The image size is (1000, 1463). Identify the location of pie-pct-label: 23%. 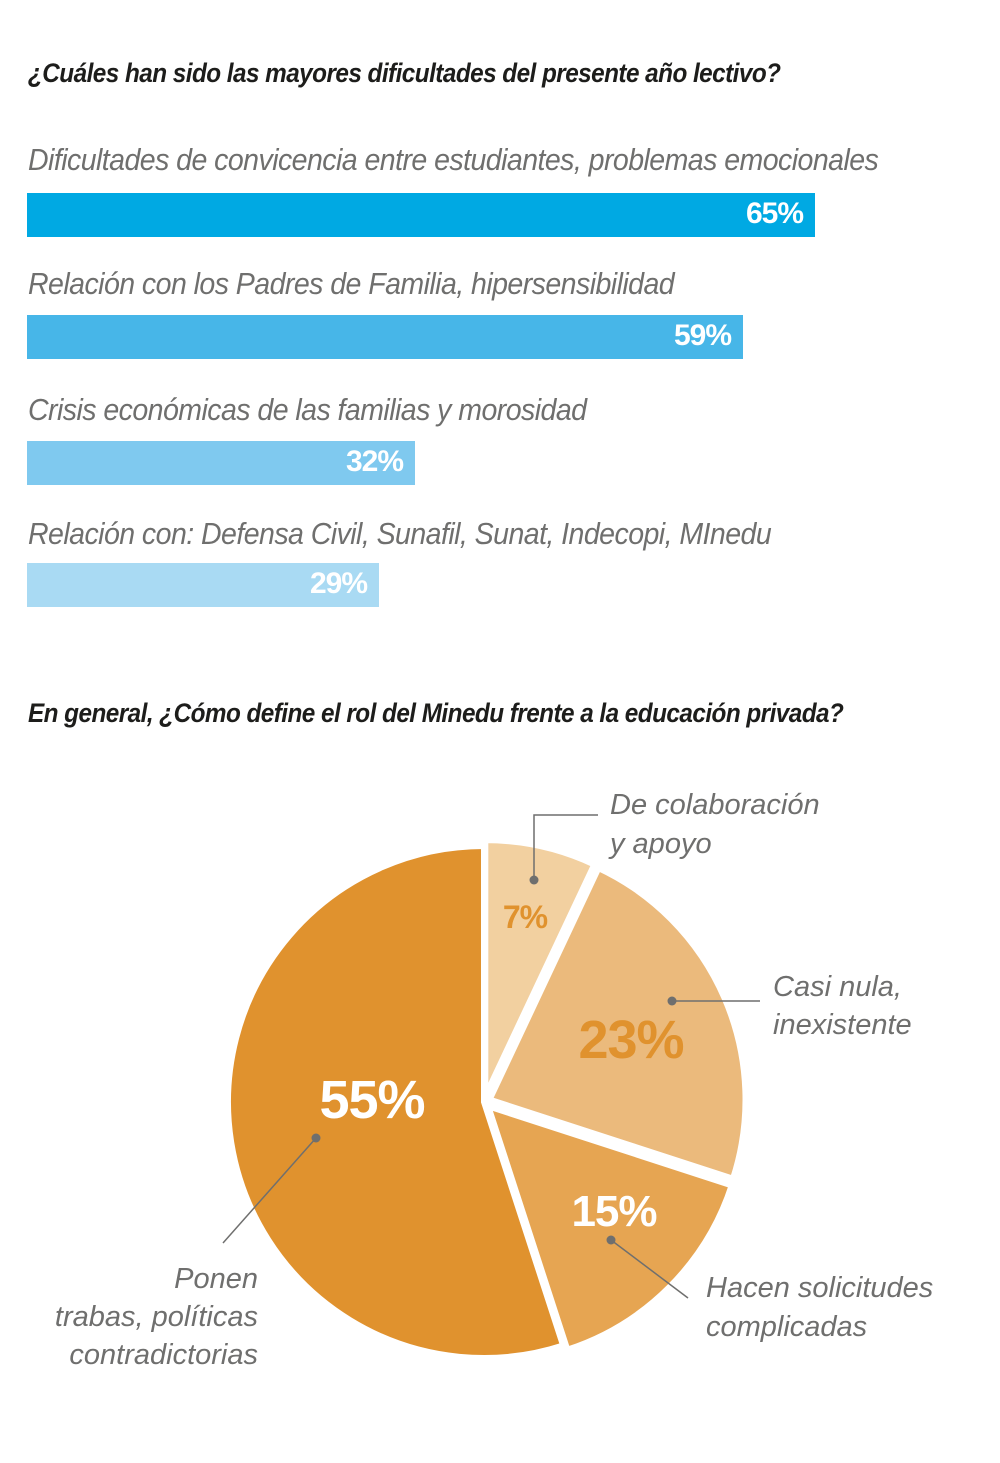
(630, 1040).